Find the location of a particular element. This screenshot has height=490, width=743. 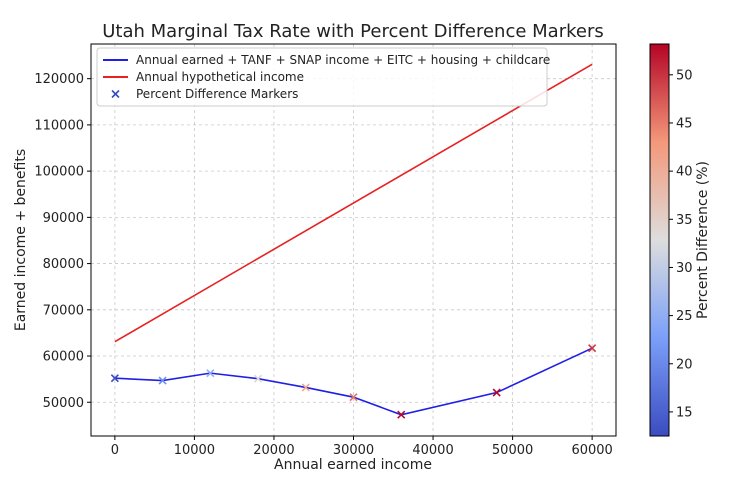

y-tick-label: 90000 is located at coordinates (63, 218).